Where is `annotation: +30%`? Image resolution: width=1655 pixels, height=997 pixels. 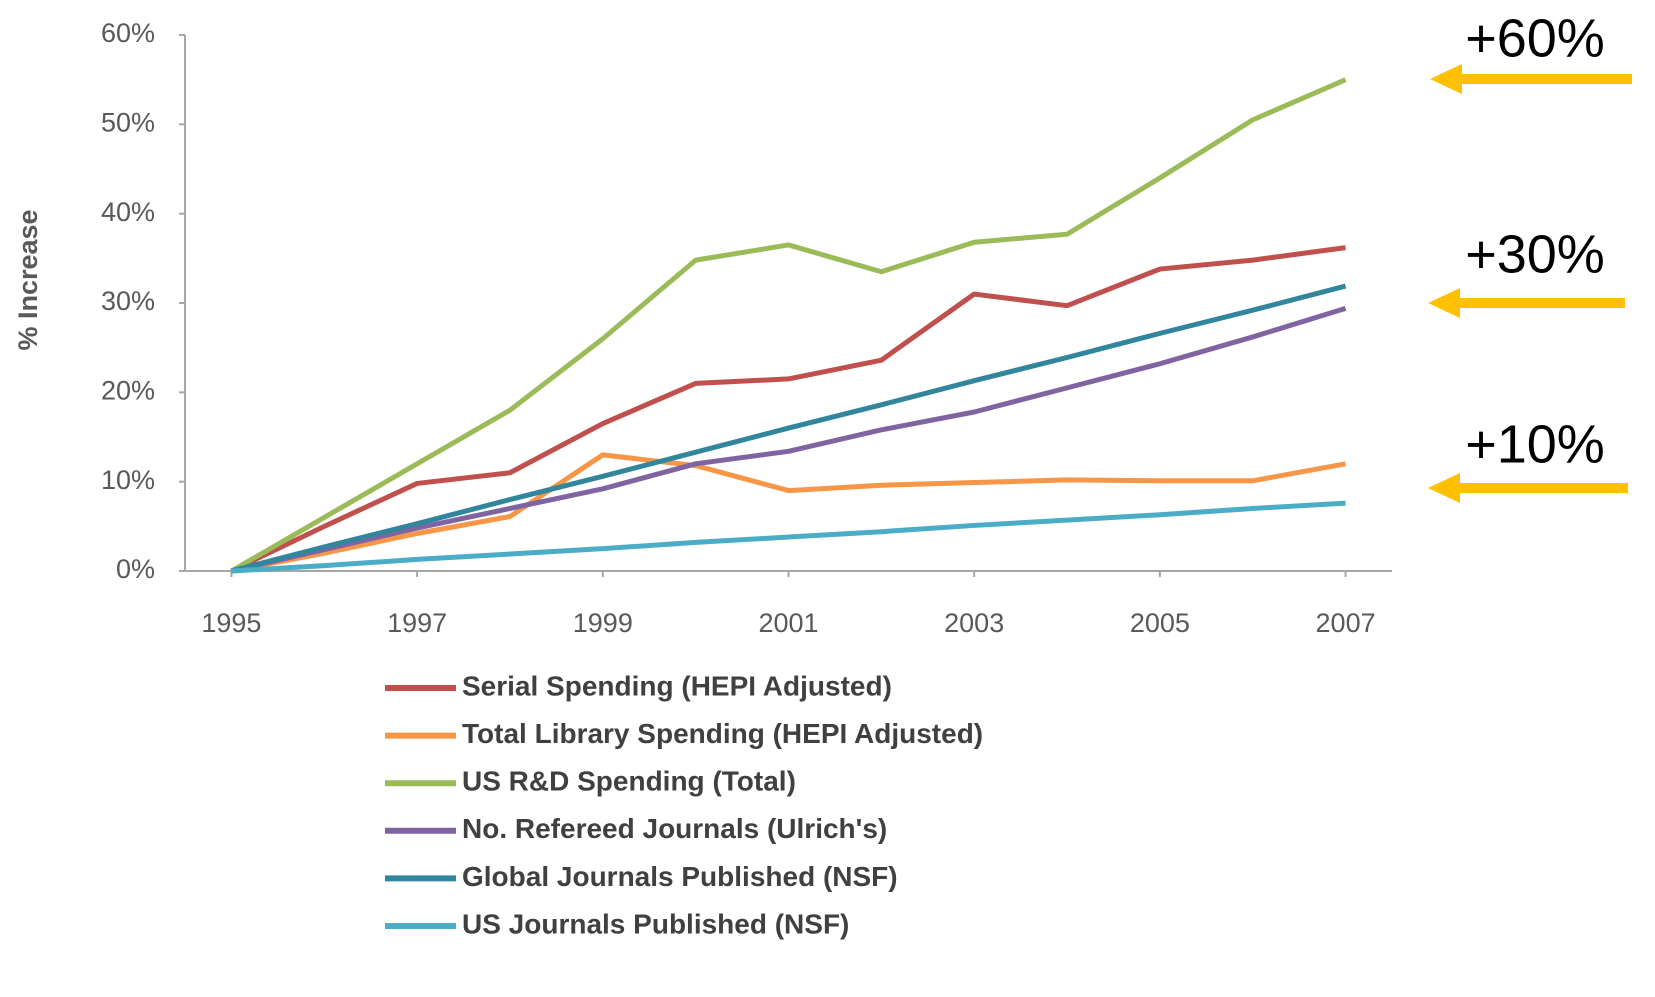
annotation: +30% is located at coordinates (1535, 254).